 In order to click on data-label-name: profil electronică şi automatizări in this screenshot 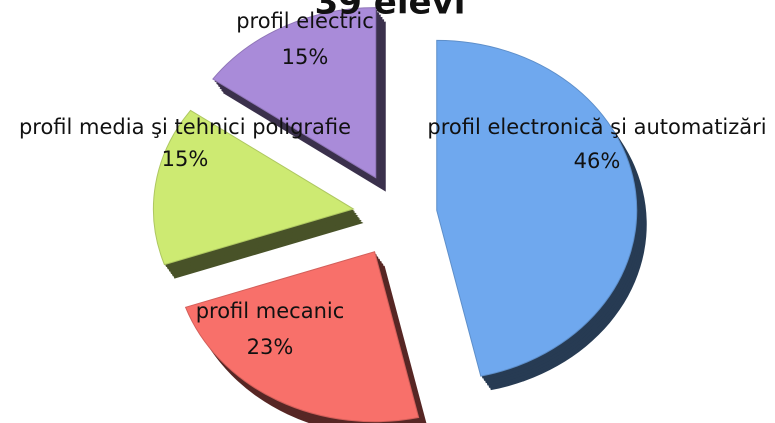, I will do `click(596, 127)`.